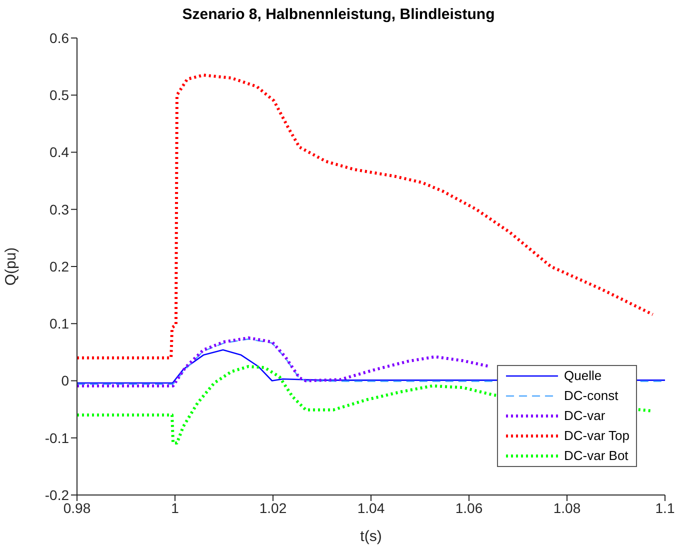 Image resolution: width=677 pixels, height=555 pixels. I want to click on legend-label: Quelle, so click(583, 376).